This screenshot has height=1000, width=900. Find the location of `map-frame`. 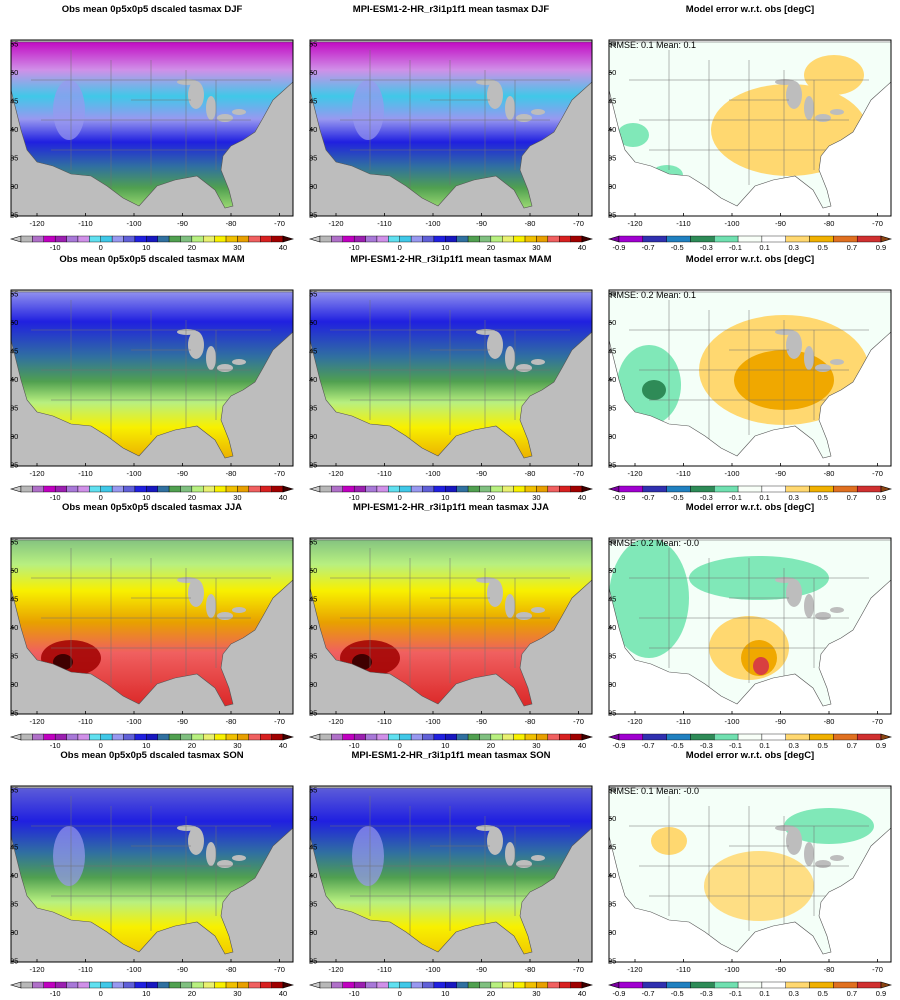

map-frame is located at coordinates (152, 874).